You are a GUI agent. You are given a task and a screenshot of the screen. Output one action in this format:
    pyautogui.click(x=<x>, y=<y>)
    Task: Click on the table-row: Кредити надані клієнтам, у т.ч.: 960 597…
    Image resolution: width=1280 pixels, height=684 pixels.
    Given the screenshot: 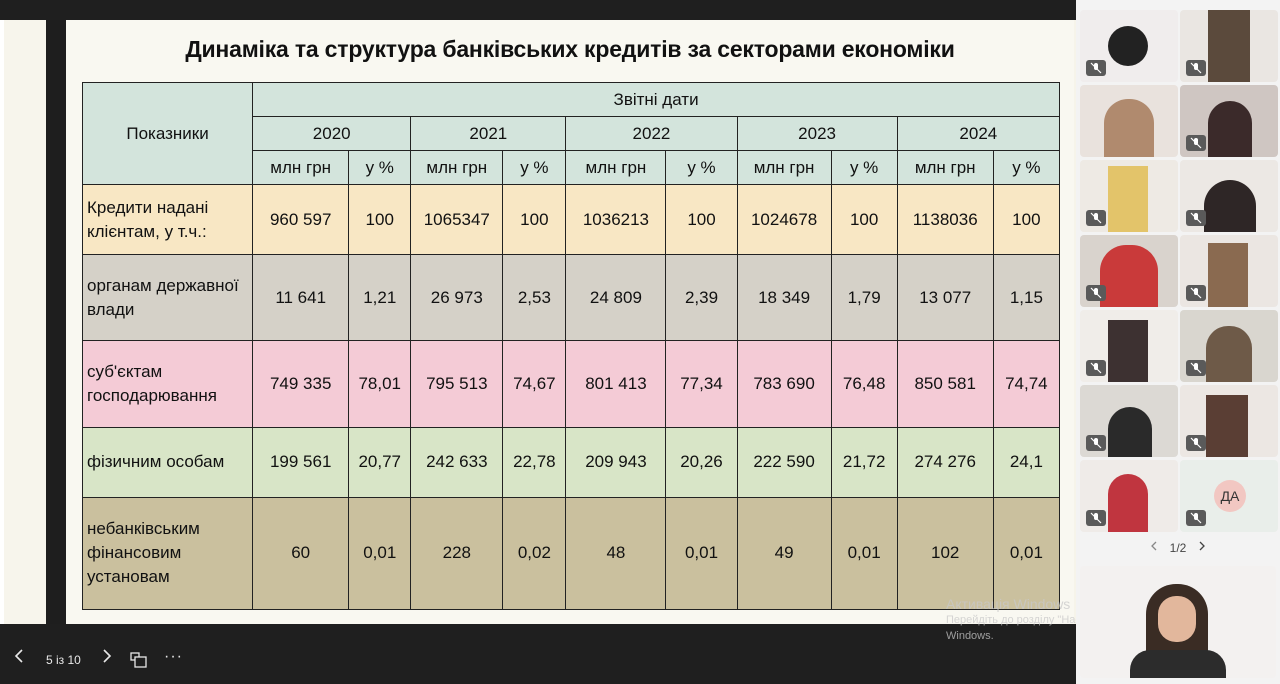 What is the action you would take?
    pyautogui.click(x=571, y=220)
    